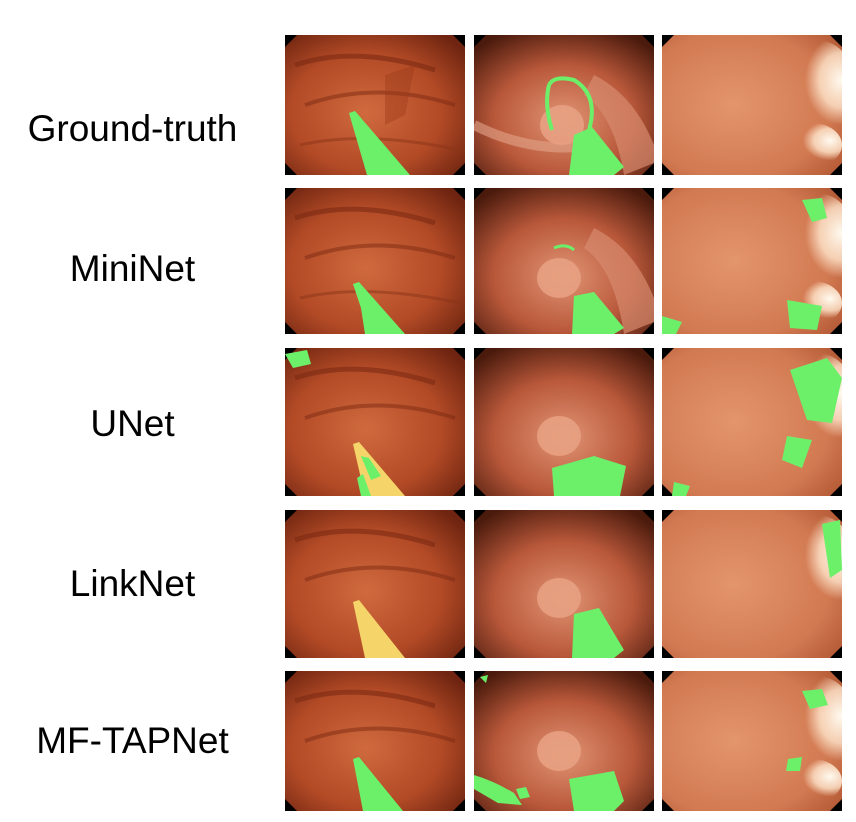 The image size is (856, 822). I want to click on row-label-unet: UNet, so click(132, 423).